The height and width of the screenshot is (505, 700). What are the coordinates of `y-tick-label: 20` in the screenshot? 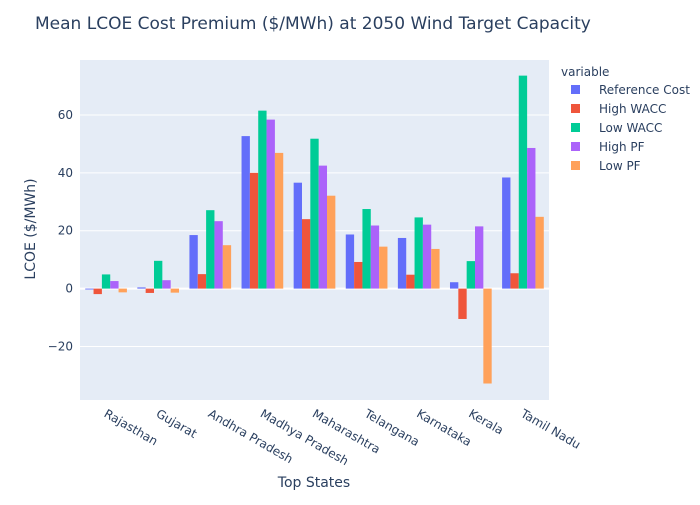 It's located at (65, 231).